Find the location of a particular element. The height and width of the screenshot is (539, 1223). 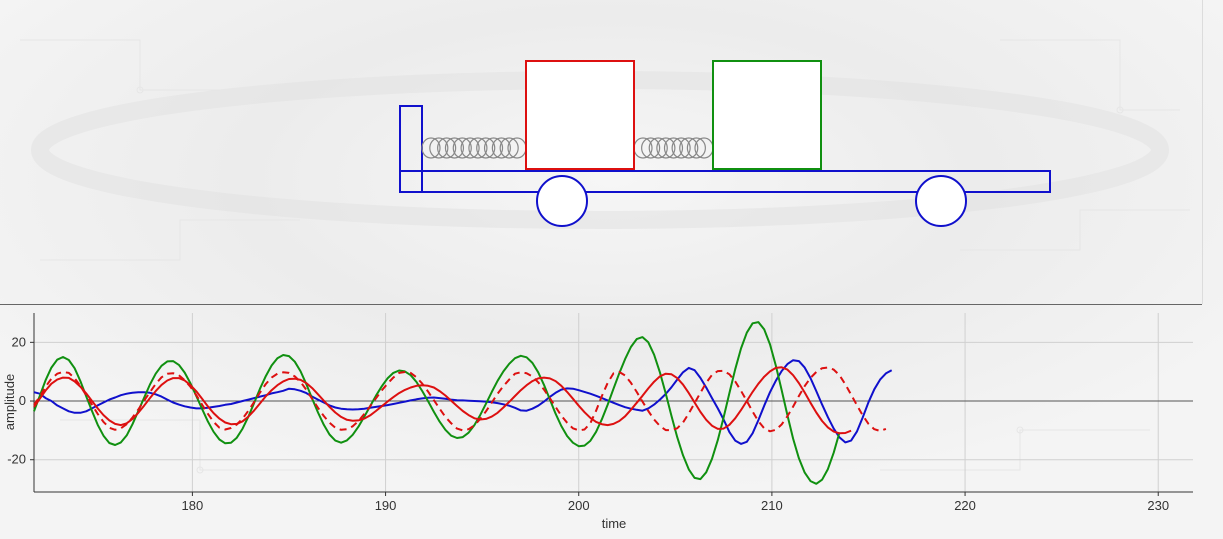

y-tick-label: 0 is located at coordinates (22, 400).